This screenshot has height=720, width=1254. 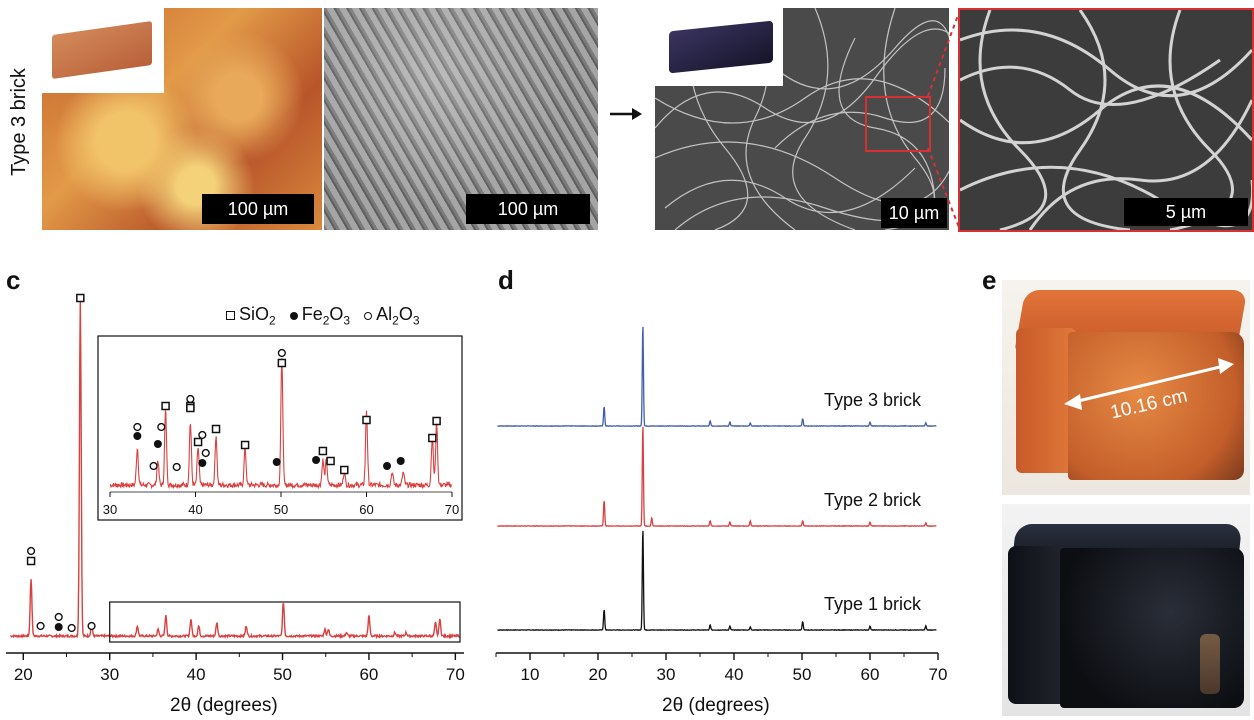 I want to click on x-tick-label-d: 10, so click(x=530, y=674).